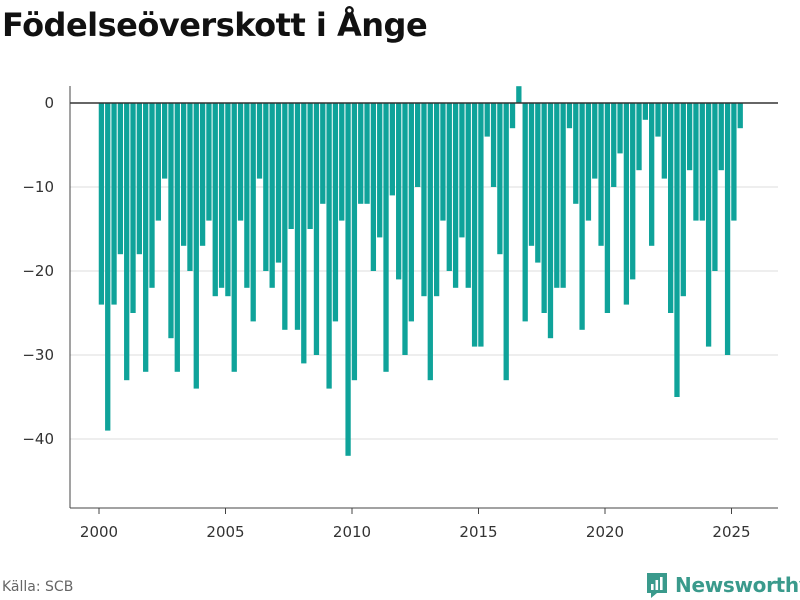  Describe the element at coordinates (215, 25) in the screenshot. I see `chart-title: Födelseöverskott i Ånge` at that location.